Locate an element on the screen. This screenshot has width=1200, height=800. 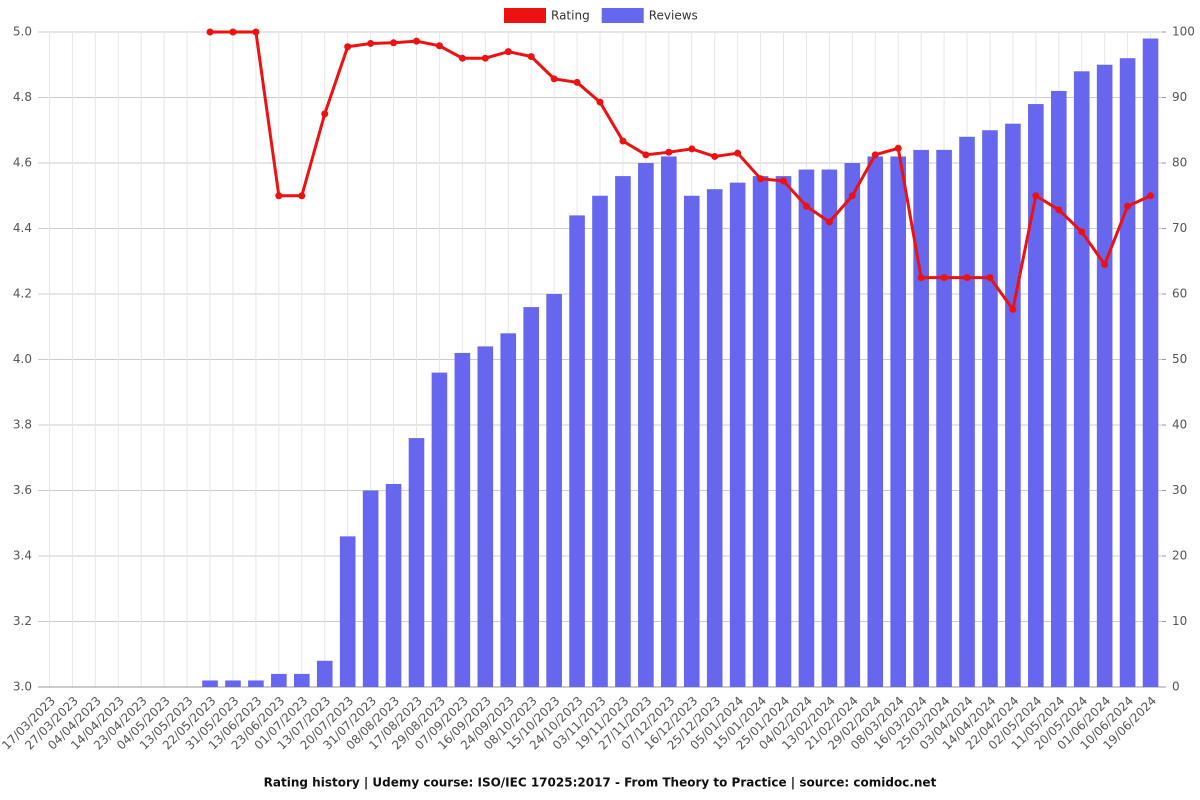
y-tick-label: 3.4 is located at coordinates (22, 556).